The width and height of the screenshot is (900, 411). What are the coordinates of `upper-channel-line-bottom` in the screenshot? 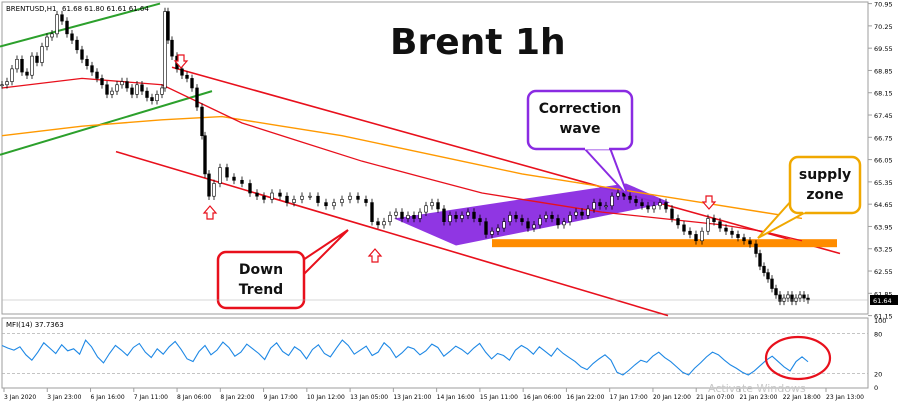 It's located at (106, 123).